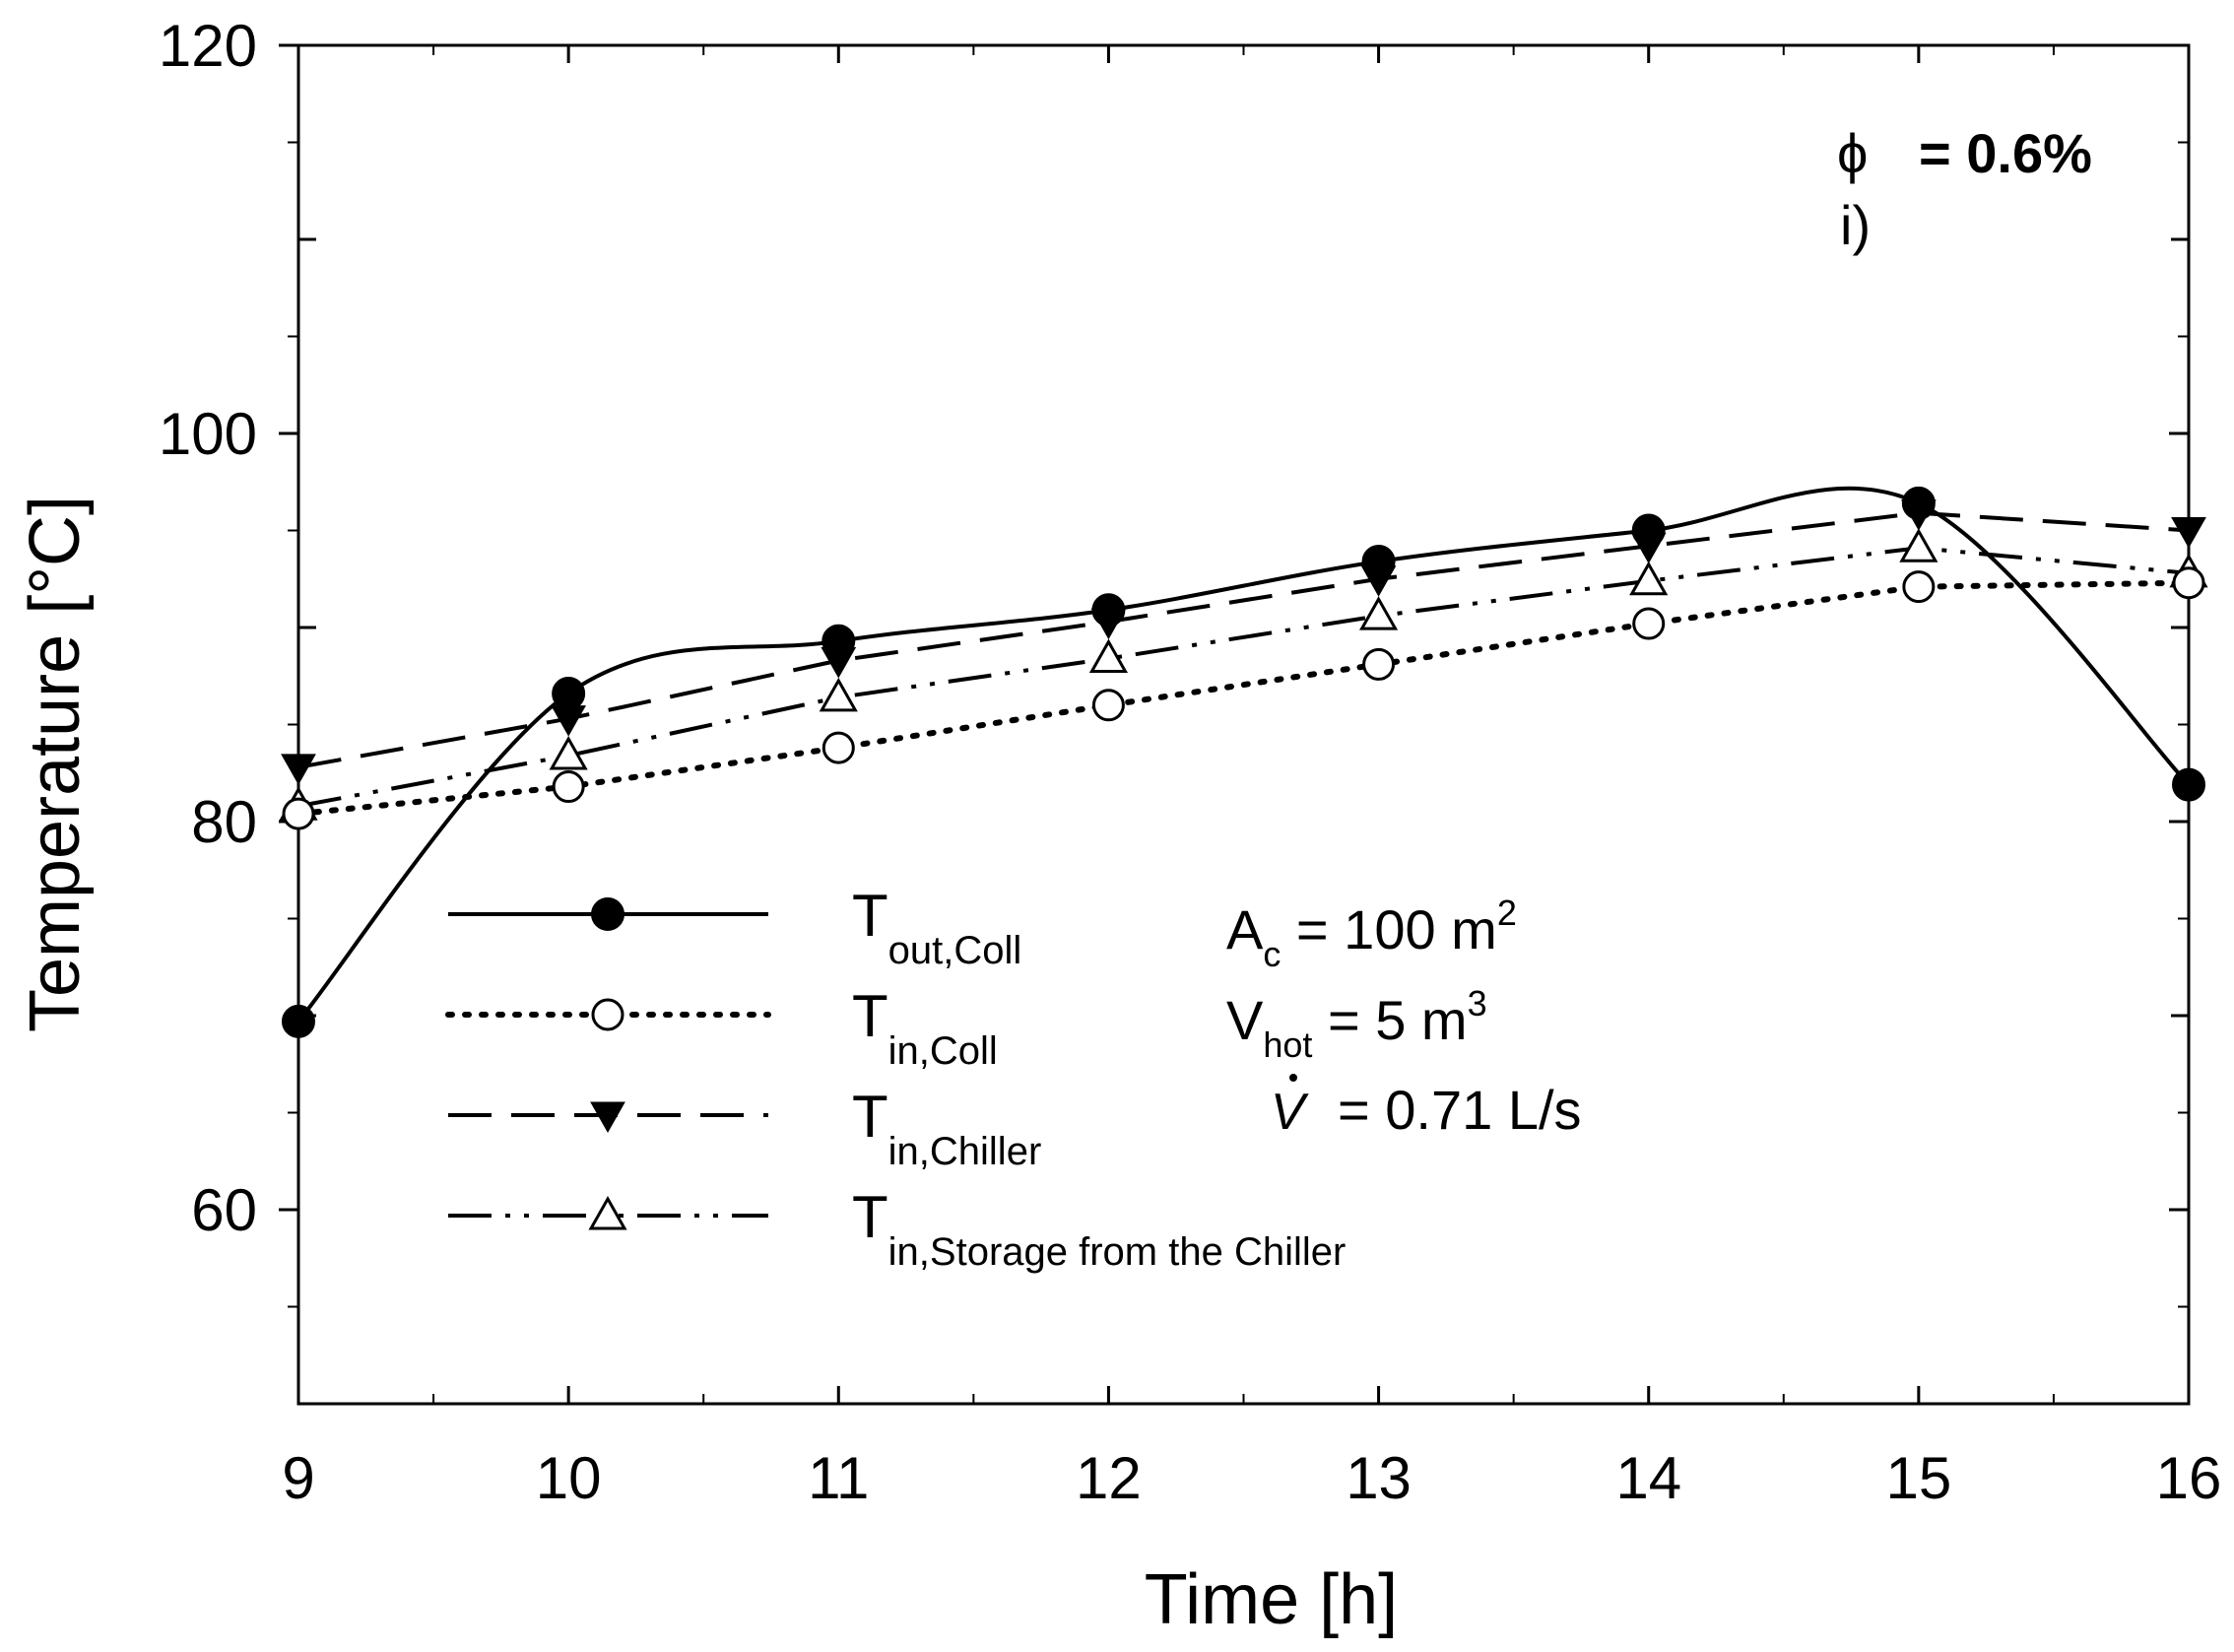 The image size is (2234, 1652). I want to click on hot-volume-sub: hot, so click(1287, 1044).